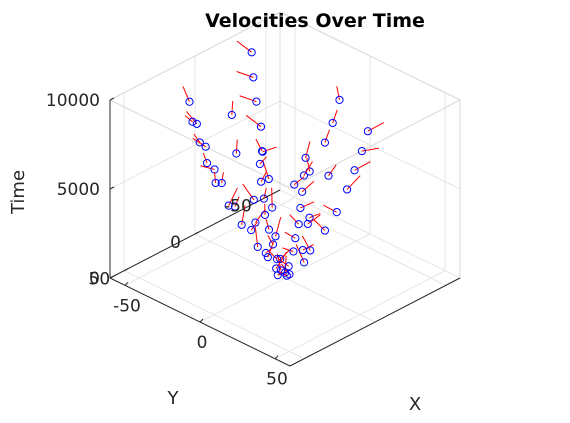 This screenshot has width=570, height=423. Describe the element at coordinates (375, 322) in the screenshot. I see `x-axis-far-line` at that location.